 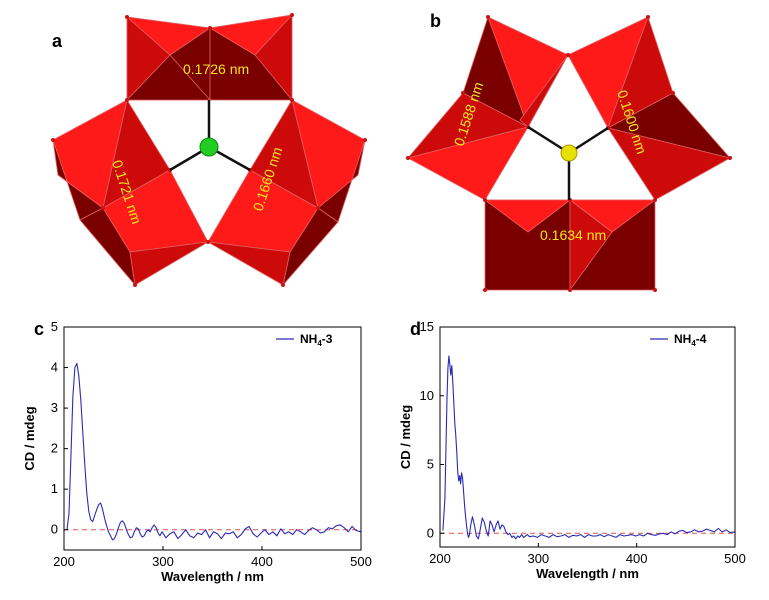 What do you see at coordinates (415, 329) in the screenshot?
I see `panel-label-d: d` at bounding box center [415, 329].